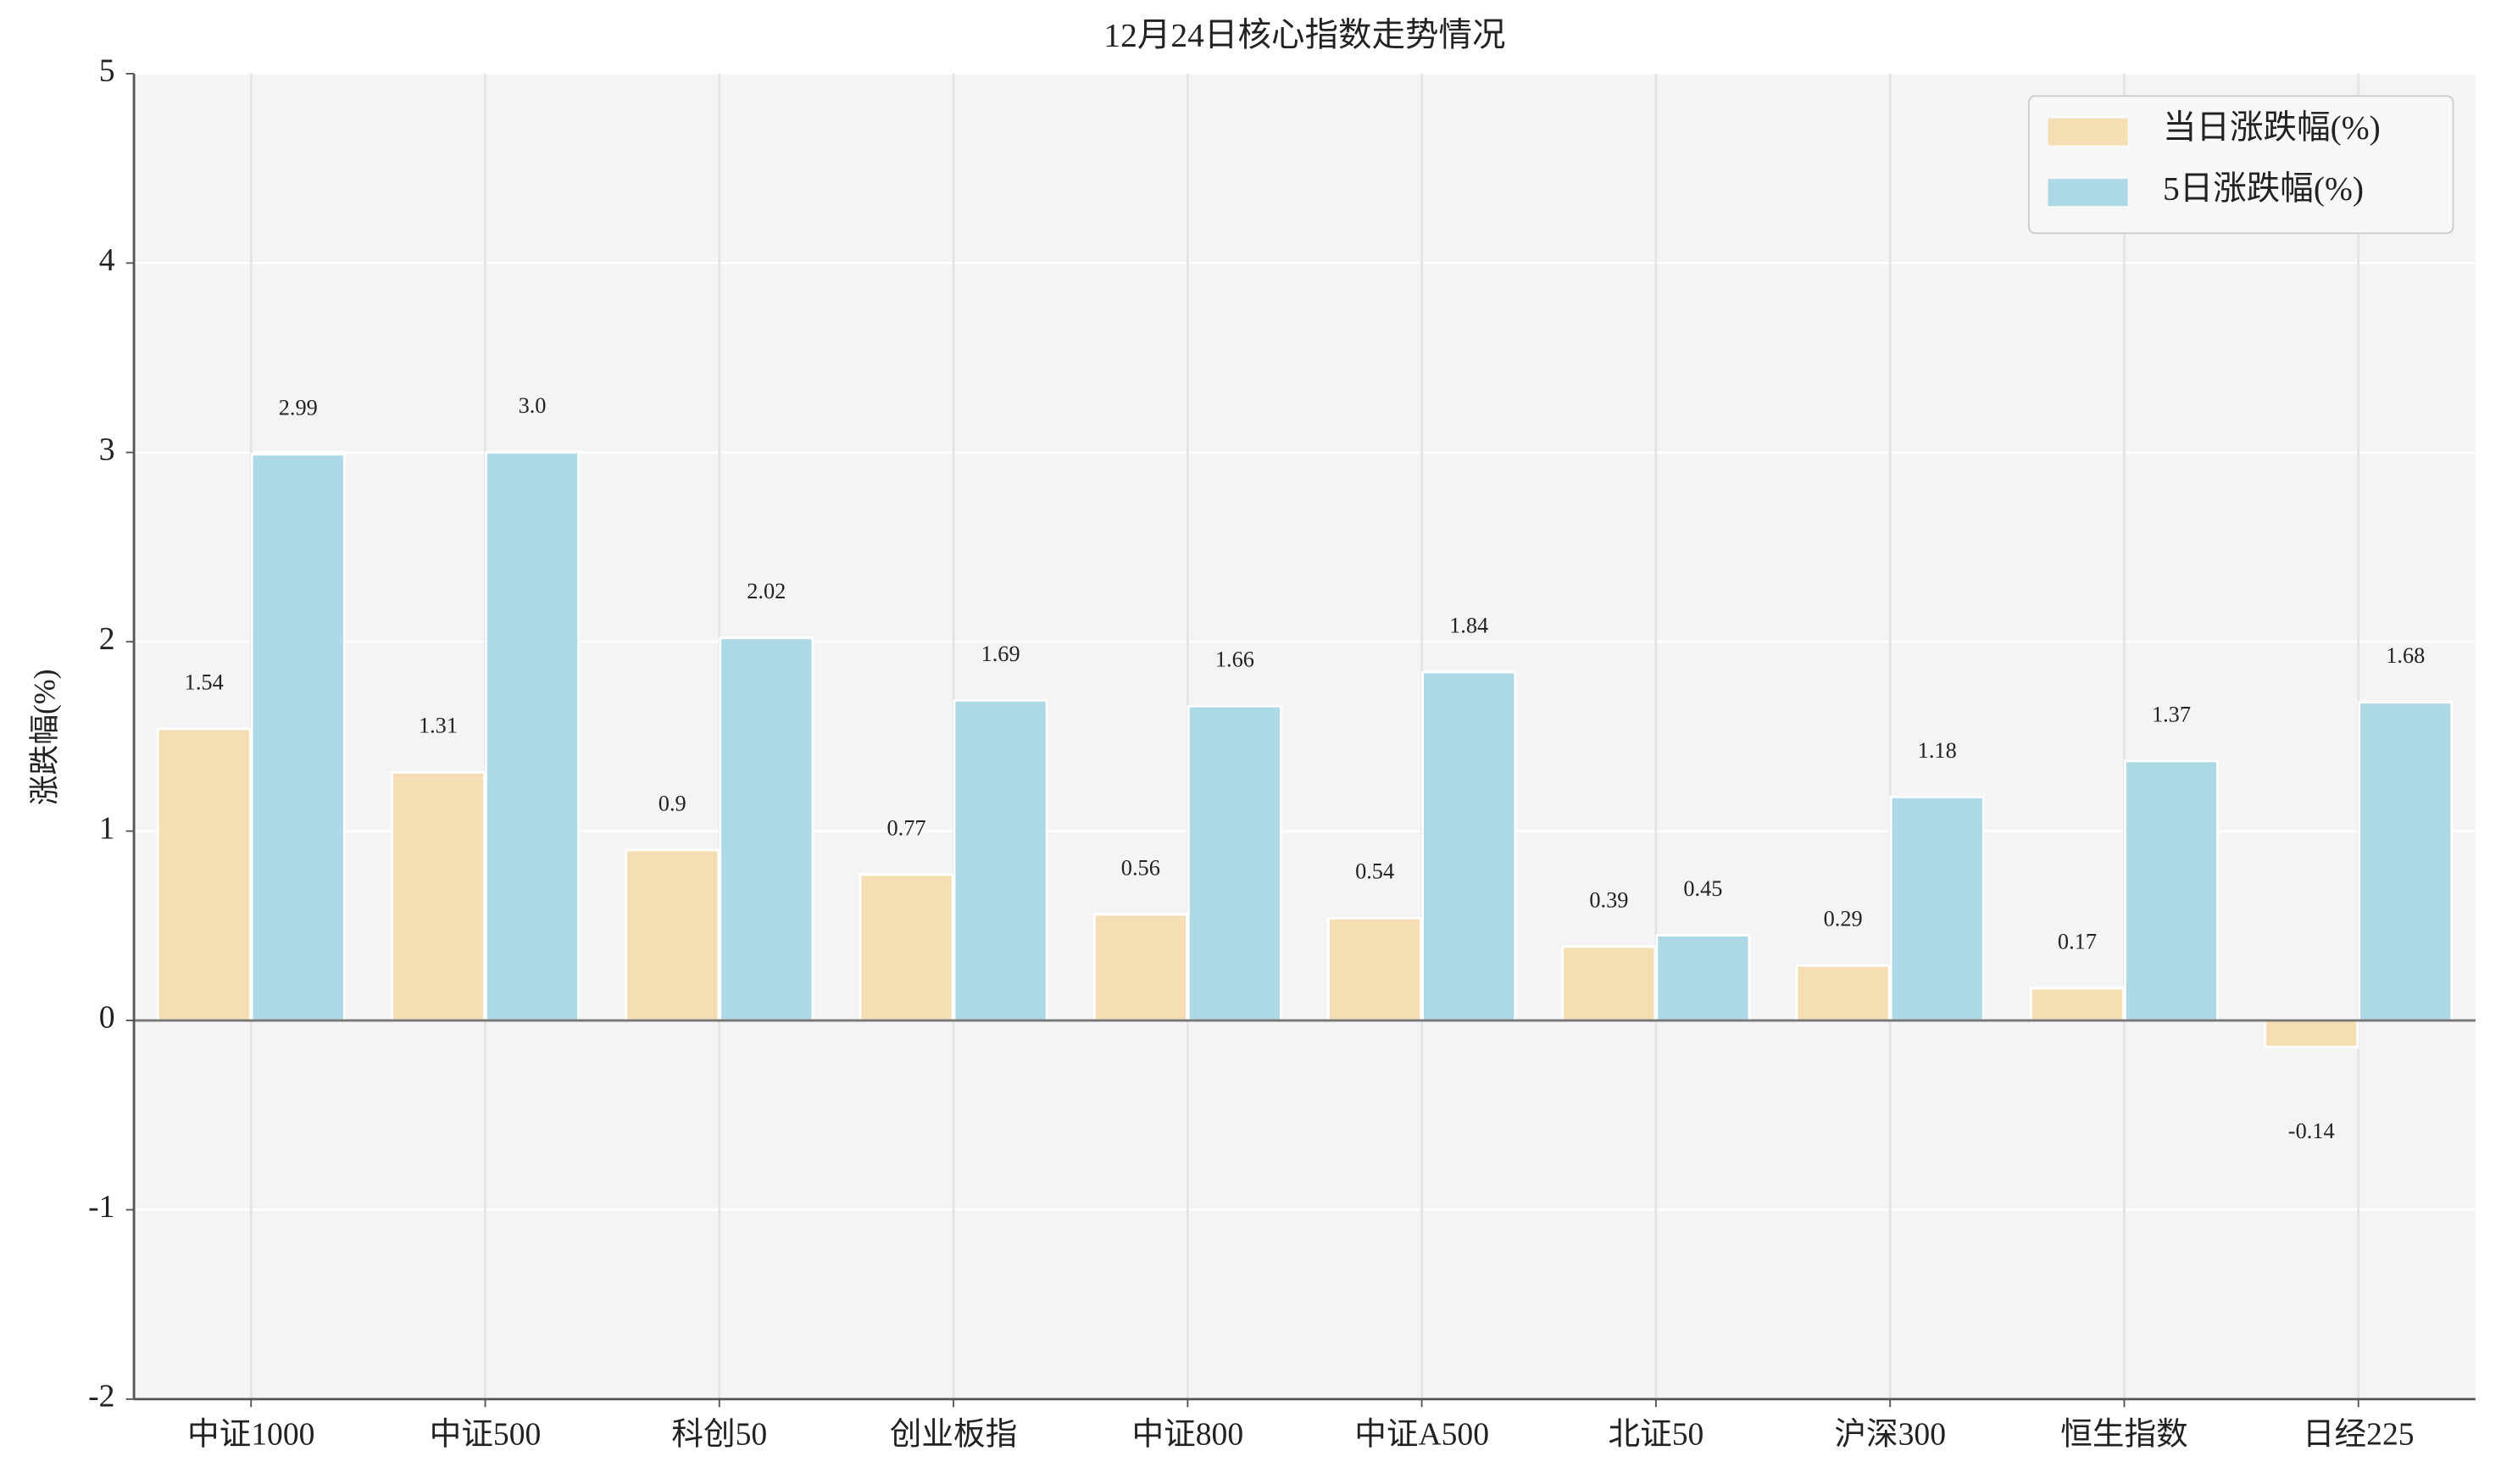 The width and height of the screenshot is (2501, 1484). What do you see at coordinates (1608, 899) in the screenshot?
I see `value-label: 0.39` at bounding box center [1608, 899].